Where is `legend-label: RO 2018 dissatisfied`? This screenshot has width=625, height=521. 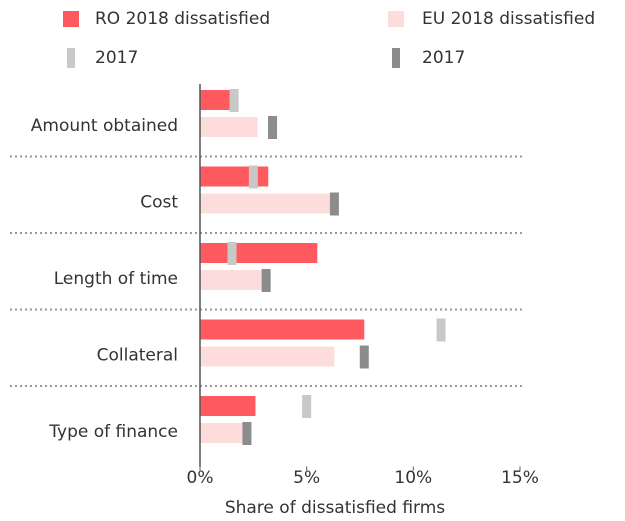
legend-label: RO 2018 dissatisfied is located at coordinates (182, 19).